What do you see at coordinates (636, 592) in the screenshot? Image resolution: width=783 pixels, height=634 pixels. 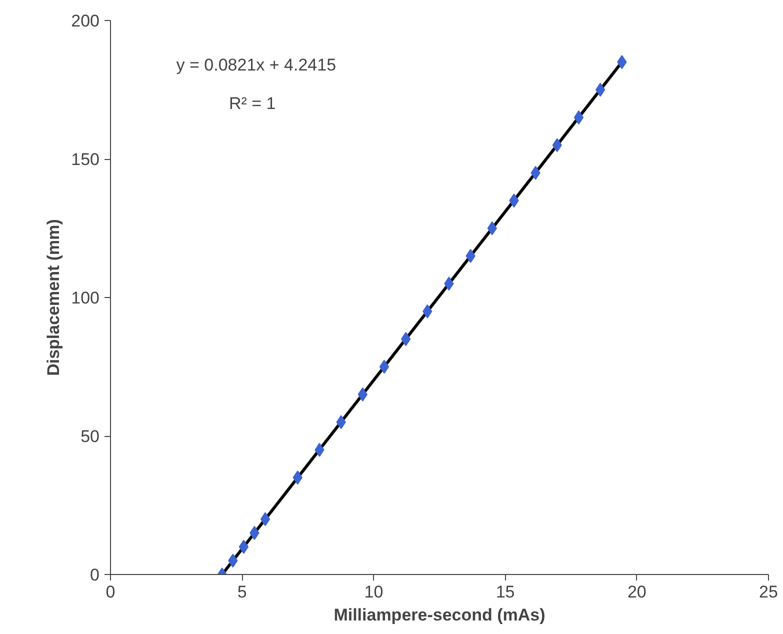 I see `x-tick-label: 20` at bounding box center [636, 592].